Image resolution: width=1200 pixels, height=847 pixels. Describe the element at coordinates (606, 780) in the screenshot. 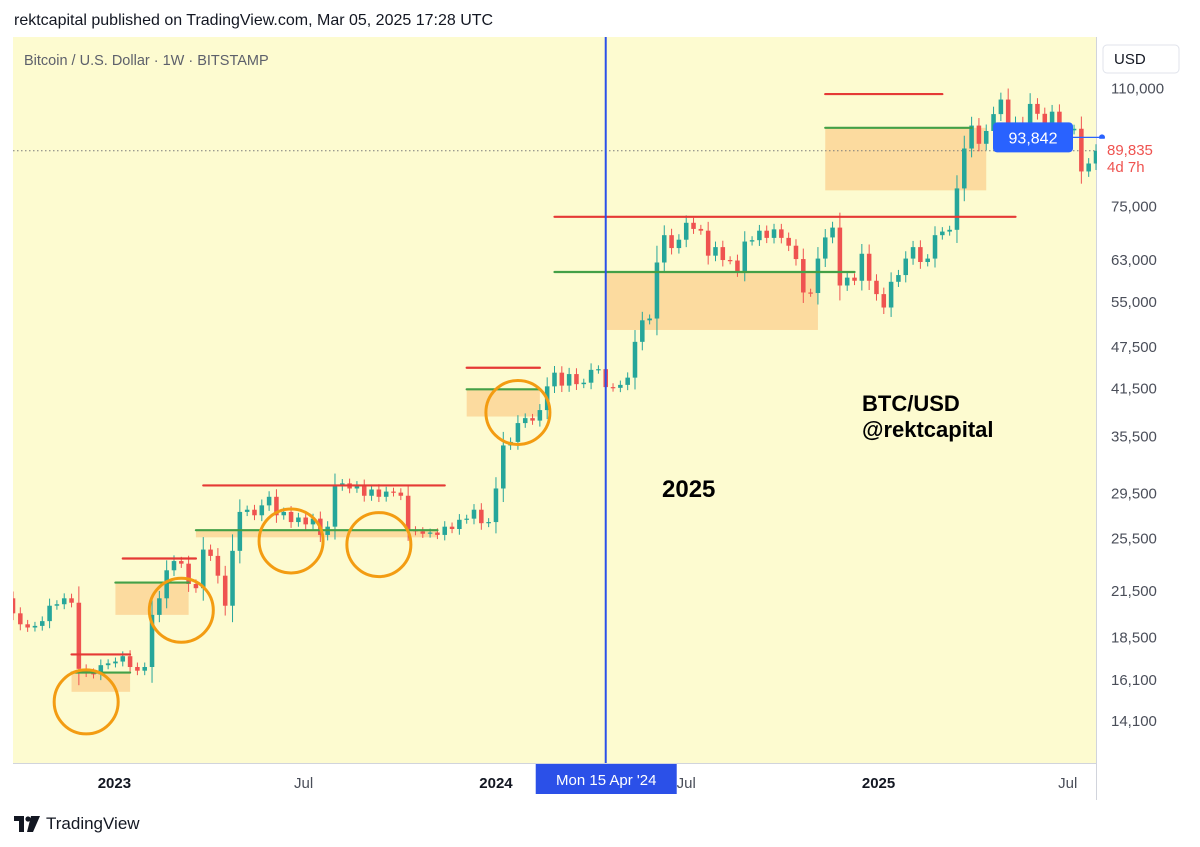

I see `crosshair-date-label: Mon 15 Apr '24` at that location.